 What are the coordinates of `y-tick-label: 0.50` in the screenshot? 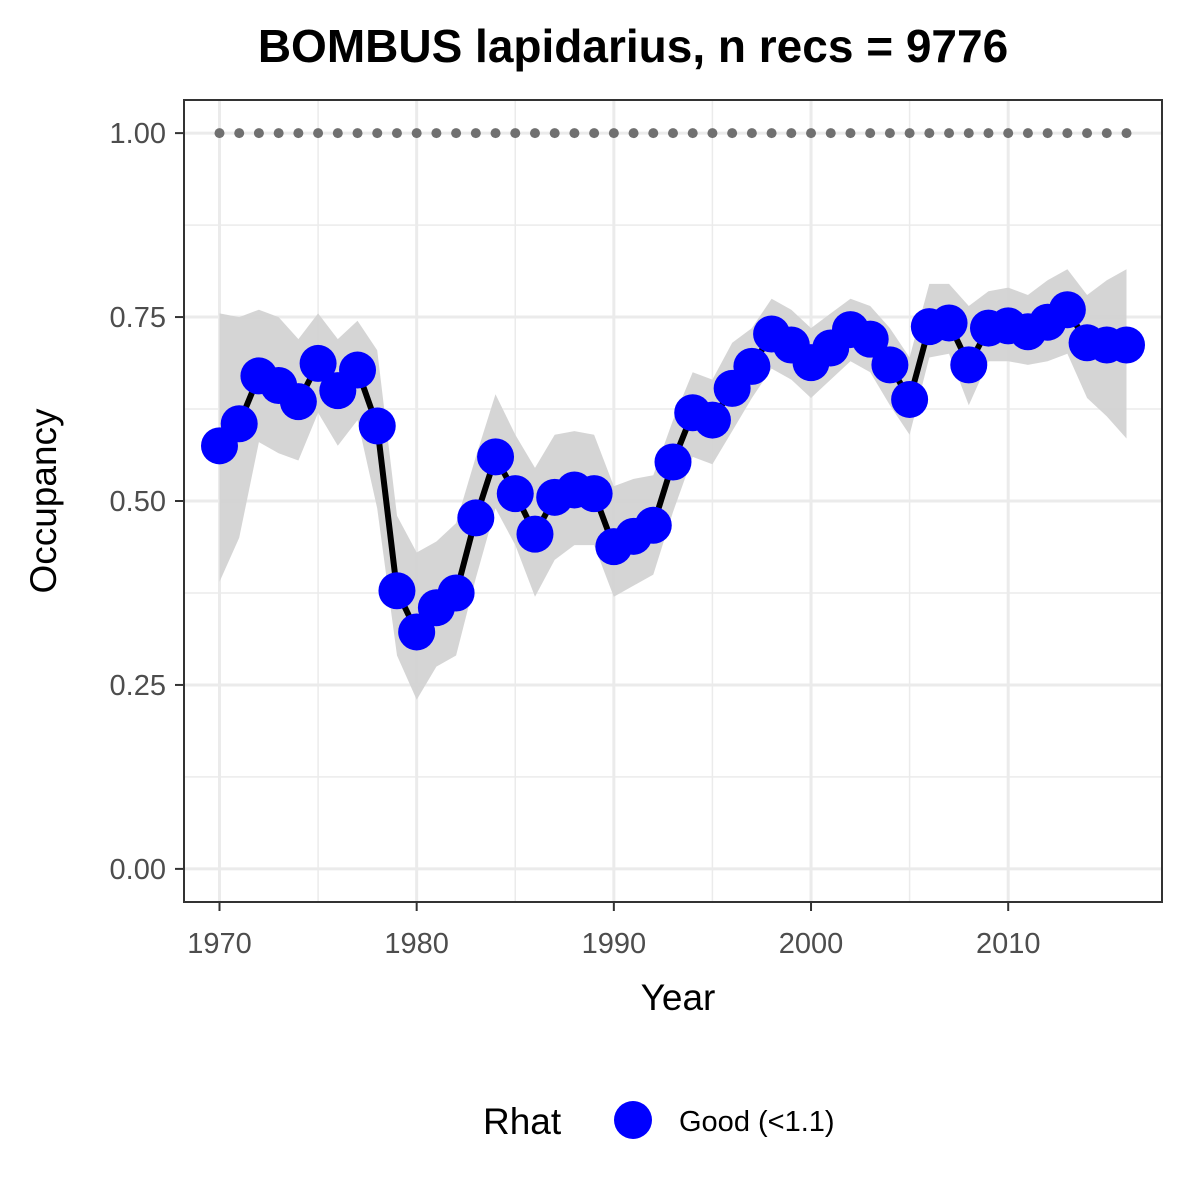 It's located at (138, 502).